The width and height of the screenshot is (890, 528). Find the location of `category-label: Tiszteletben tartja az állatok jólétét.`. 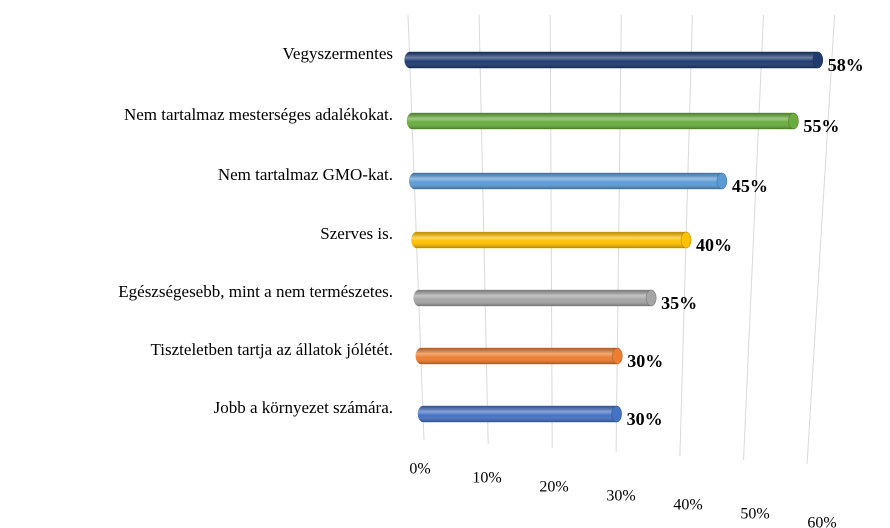

category-label: Tiszteletben tartja az állatok jólétét. is located at coordinates (272, 349).